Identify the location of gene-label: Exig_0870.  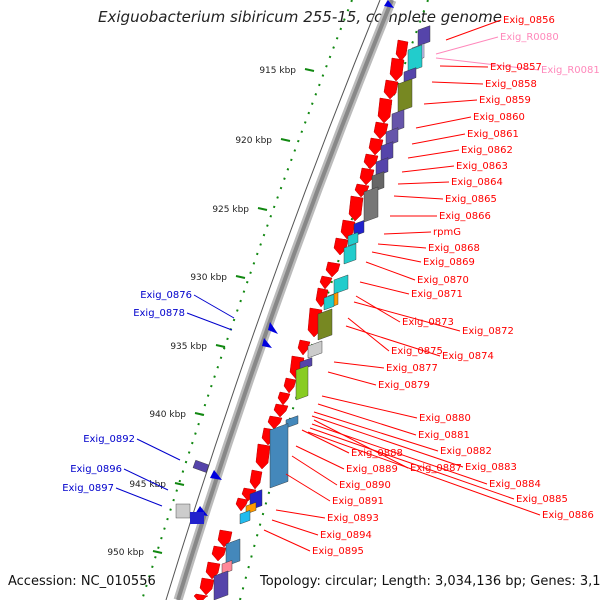
(443, 280).